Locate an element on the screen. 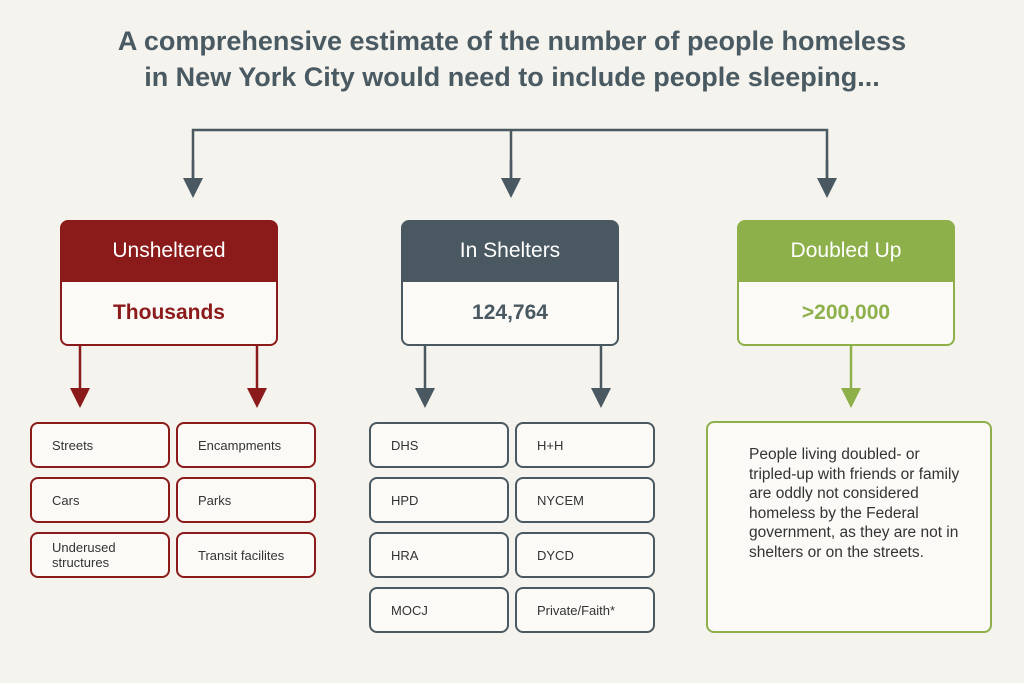  item: Encampments is located at coordinates (246, 445).